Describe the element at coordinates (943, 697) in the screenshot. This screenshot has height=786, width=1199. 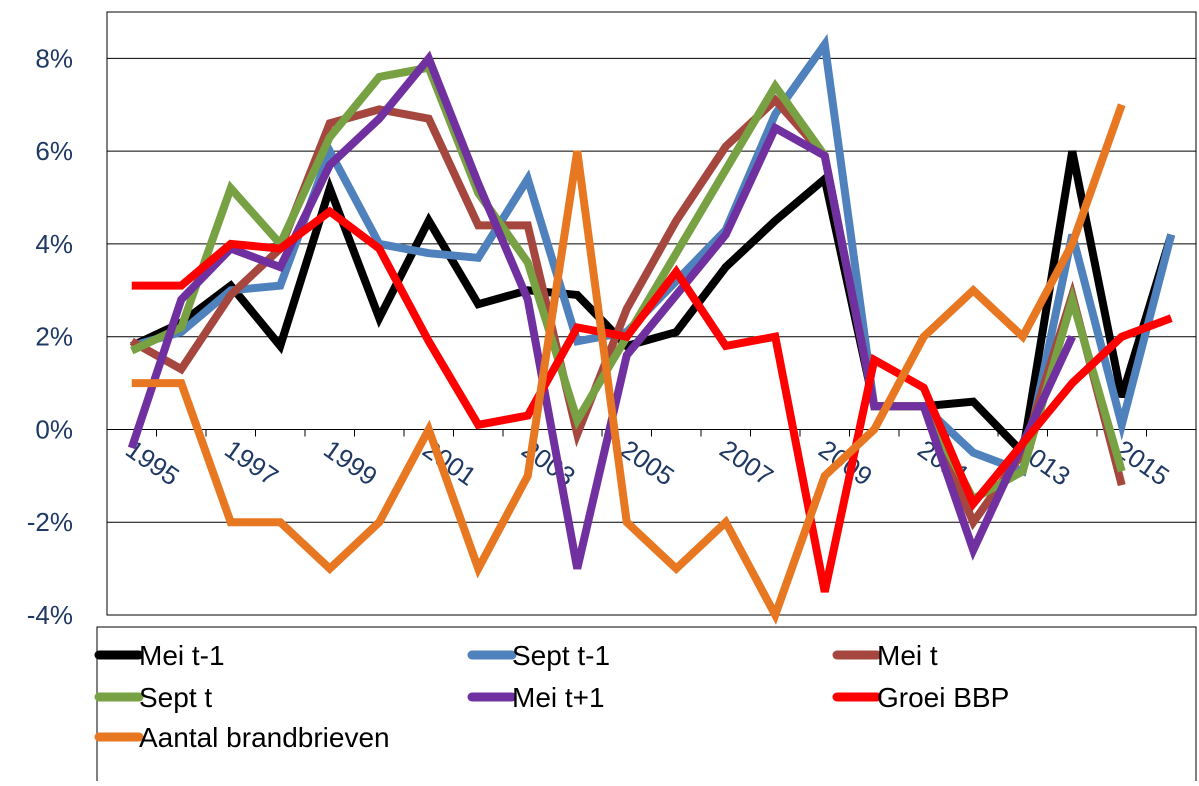
I see `legend-label: Groei BBP` at that location.